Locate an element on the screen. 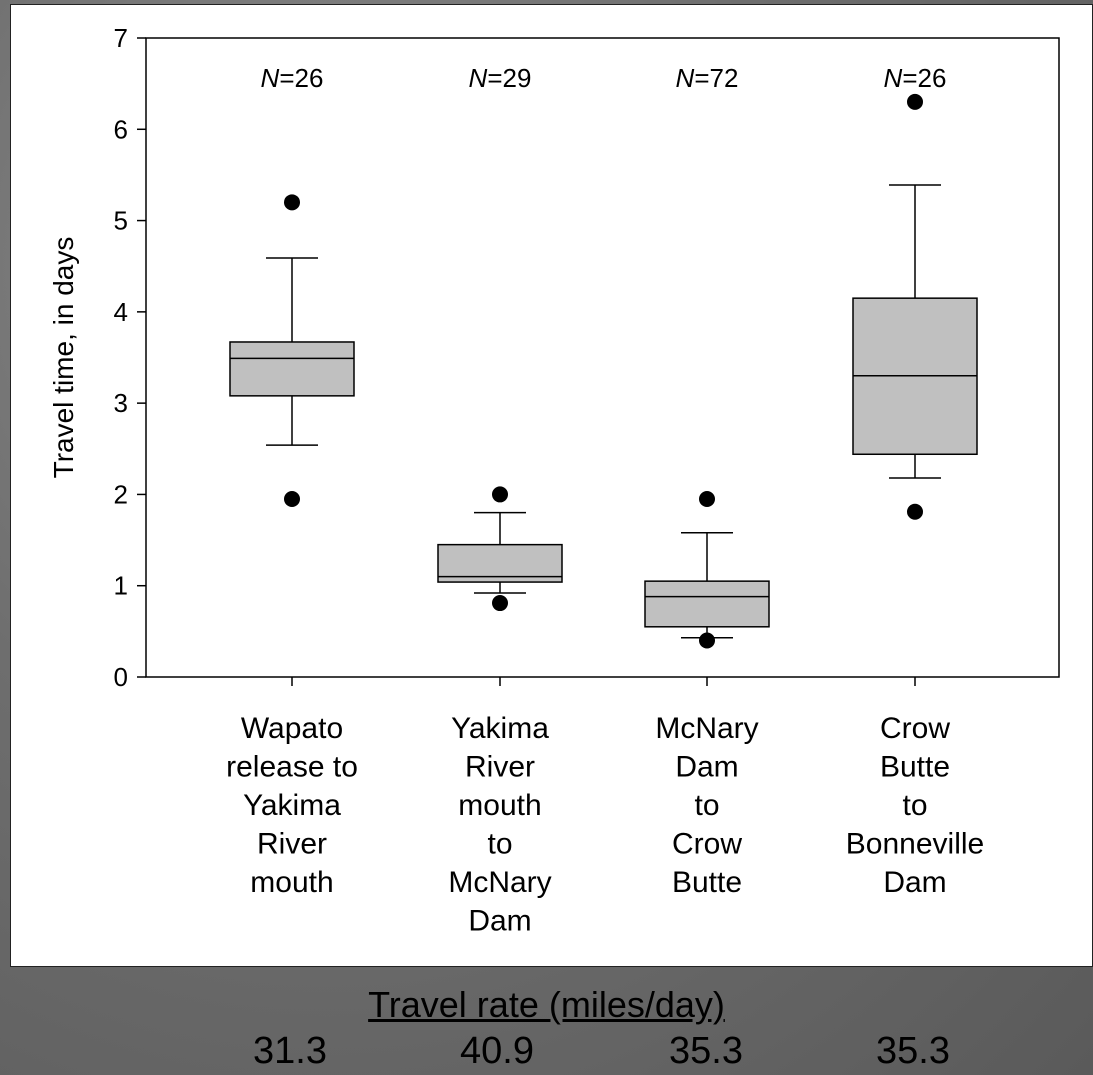 The height and width of the screenshot is (1075, 1093). y-tick-label: 5 is located at coordinates (121, 221).